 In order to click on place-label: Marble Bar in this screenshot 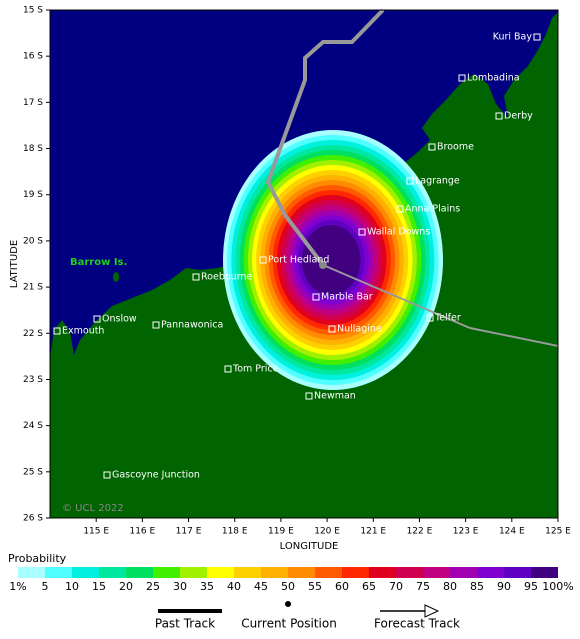, I will do `click(347, 297)`.